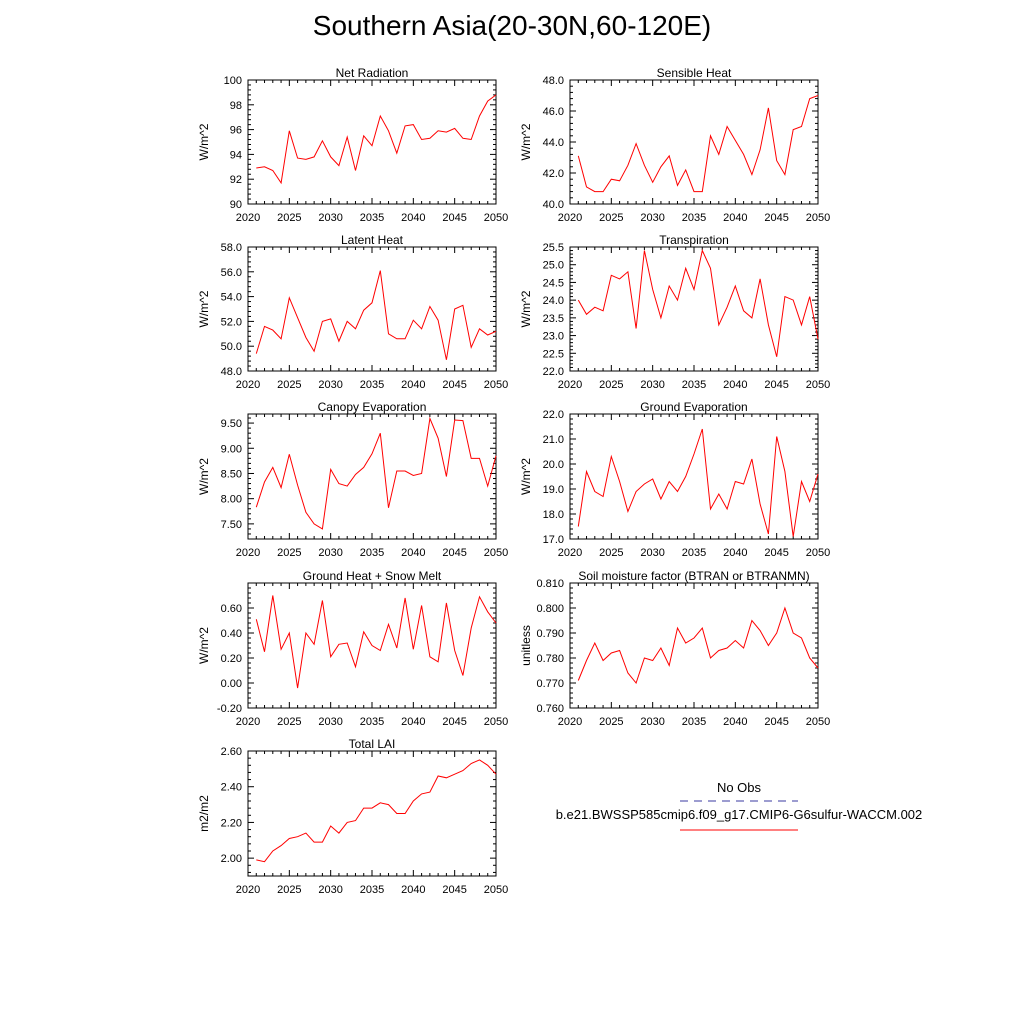 This screenshot has height=1024, width=1024. Describe the element at coordinates (231, 823) in the screenshot. I see `y-tick-label: 2.20` at that location.